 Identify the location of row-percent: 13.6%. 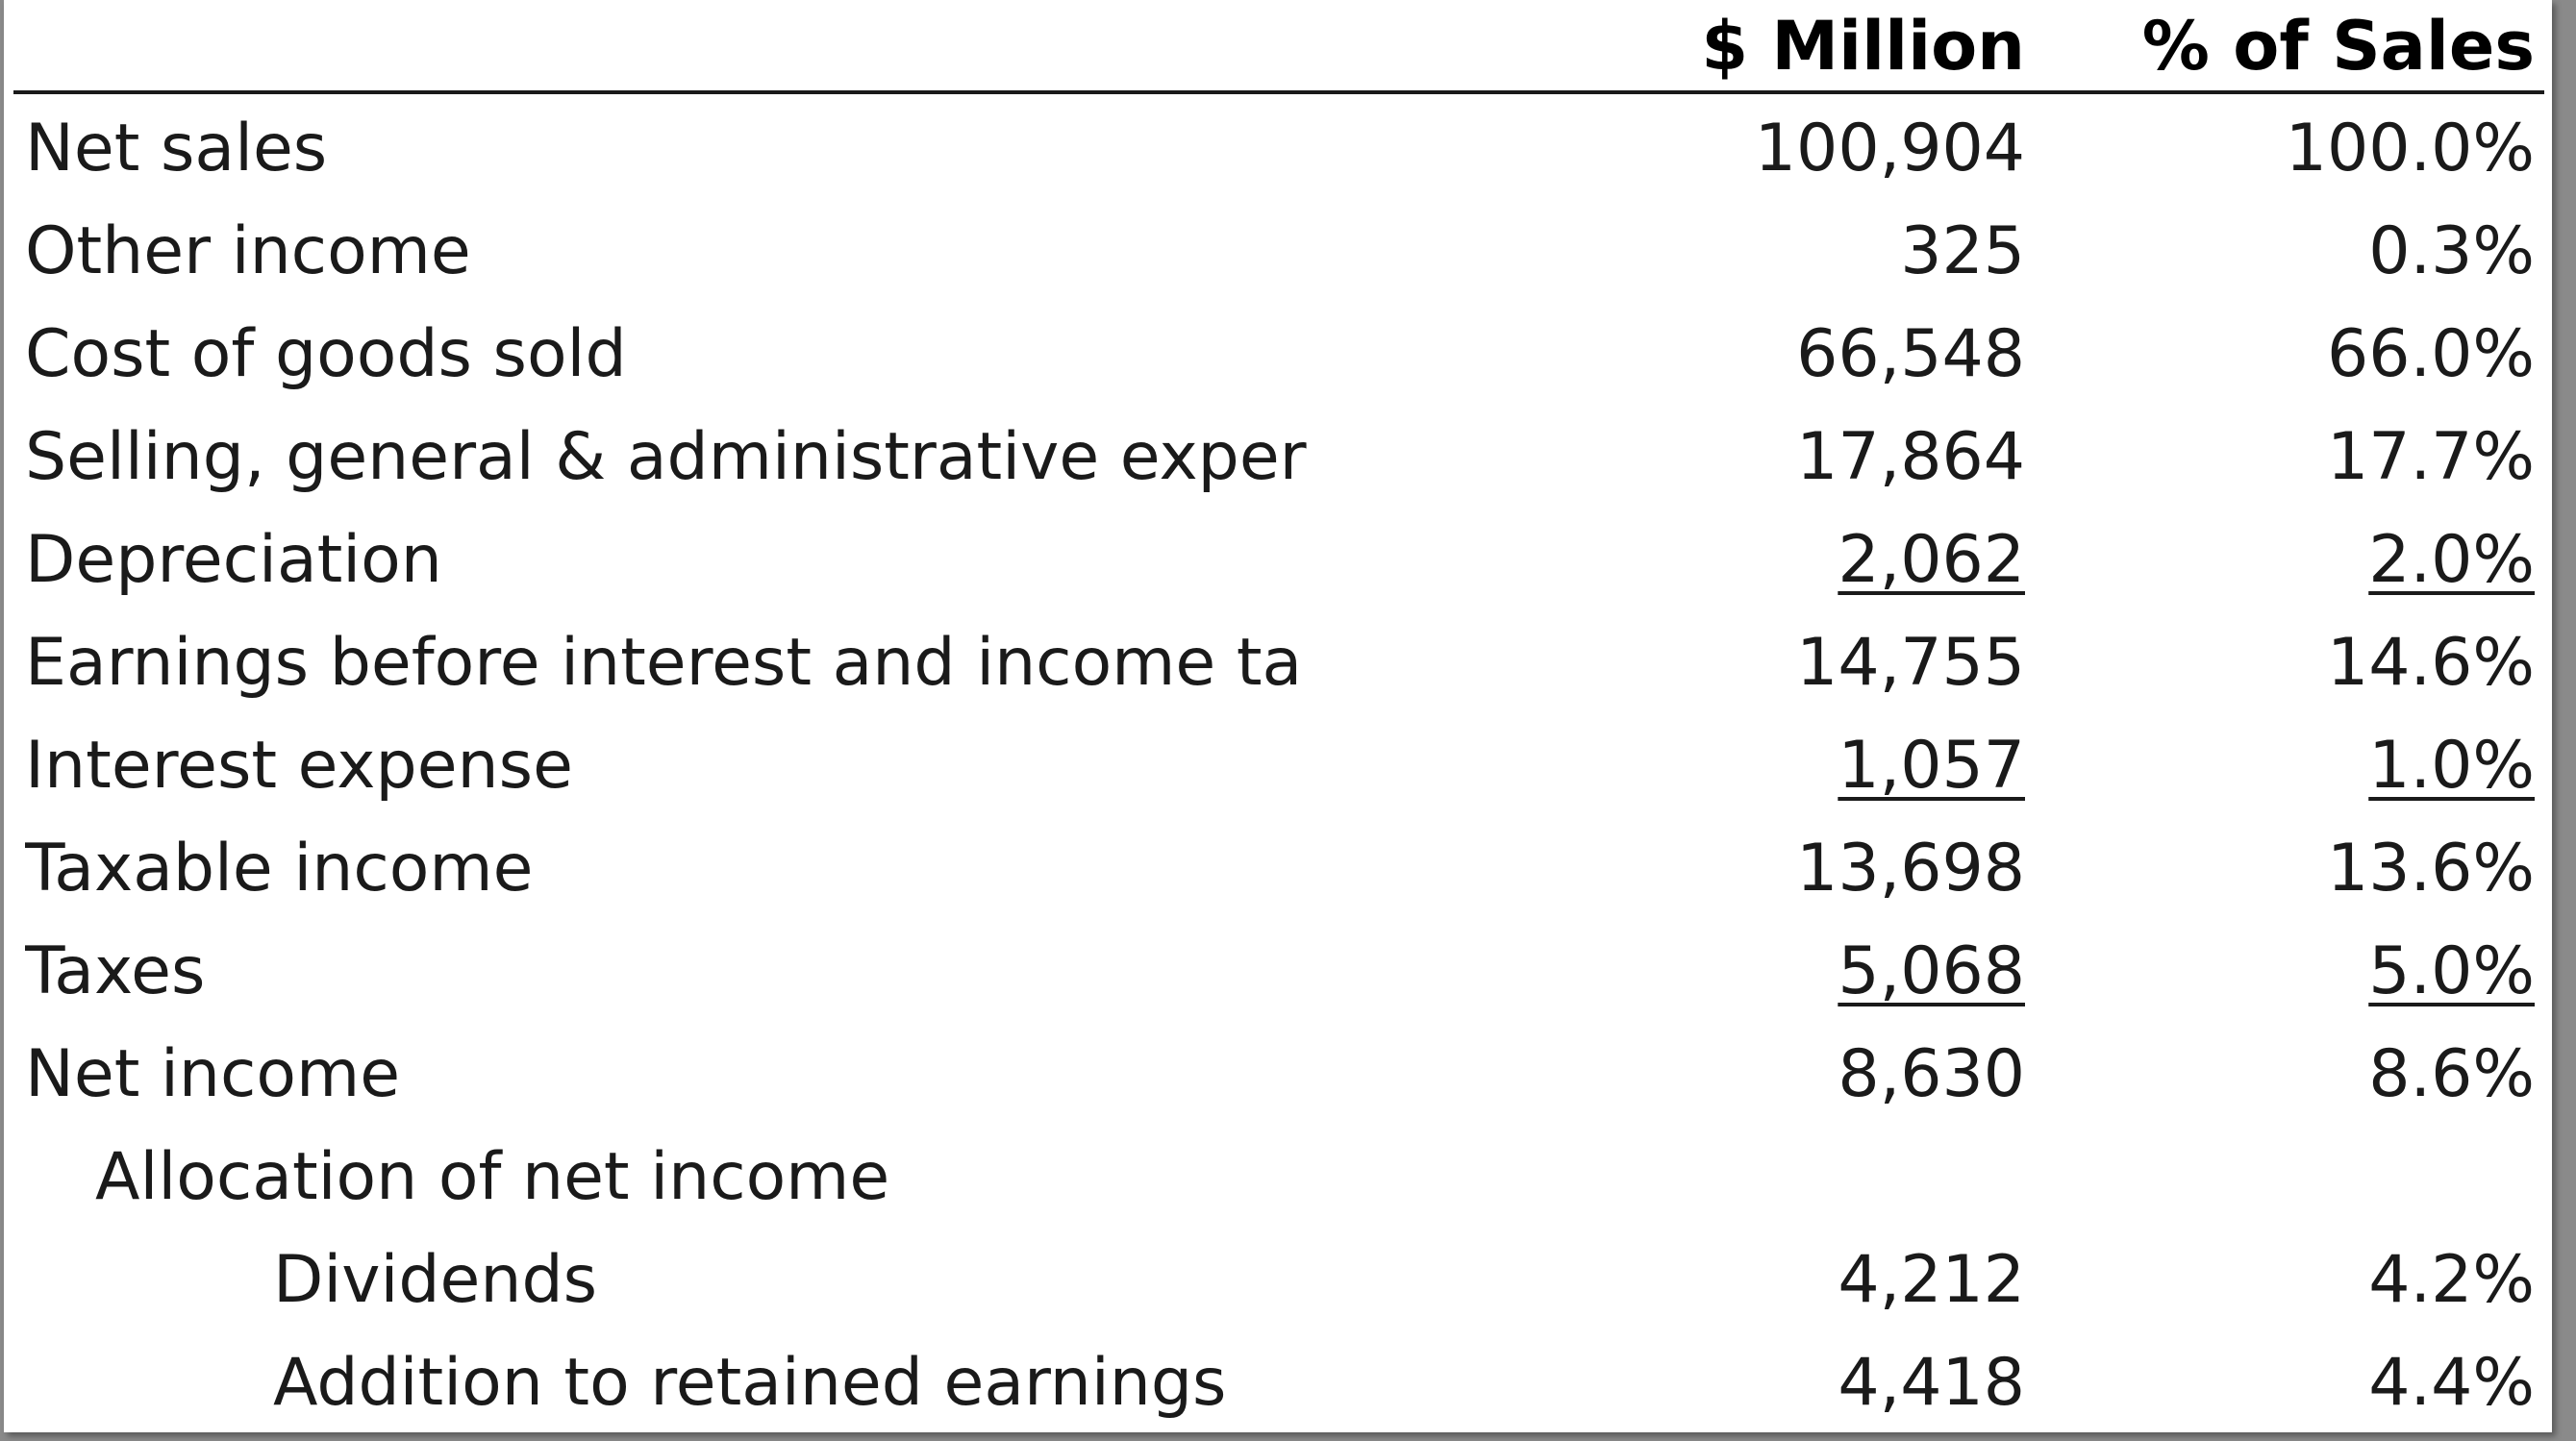
(2430, 869).